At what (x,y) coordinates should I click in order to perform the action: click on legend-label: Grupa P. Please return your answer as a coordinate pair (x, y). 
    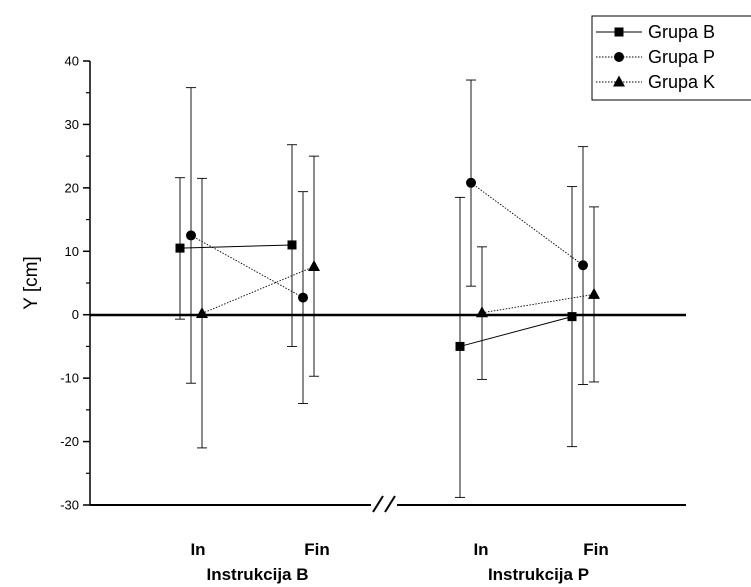
    Looking at the image, I should click on (681, 57).